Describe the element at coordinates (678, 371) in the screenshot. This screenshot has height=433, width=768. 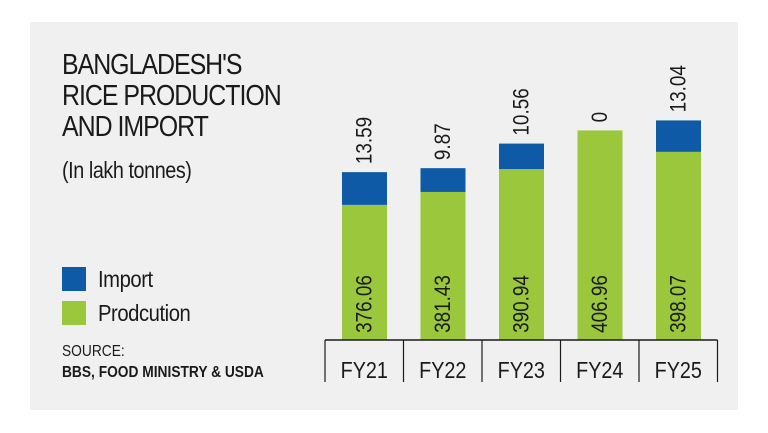
I see `tick-label-fy25: FY25` at that location.